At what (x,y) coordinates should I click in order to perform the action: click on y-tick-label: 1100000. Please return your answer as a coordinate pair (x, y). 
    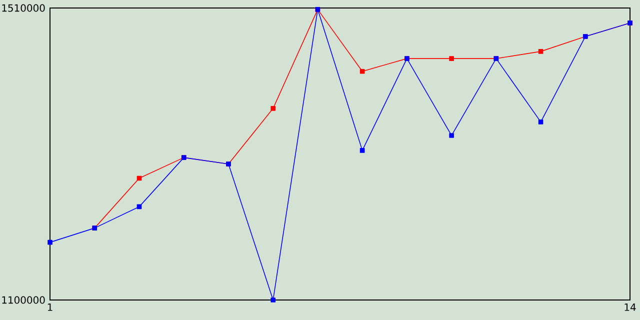
    Looking at the image, I should click on (23, 300).